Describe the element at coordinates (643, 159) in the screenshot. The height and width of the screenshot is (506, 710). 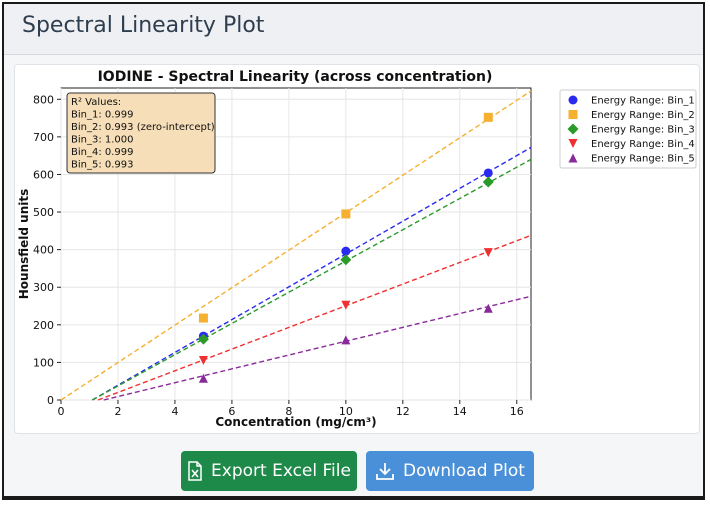
I see `legend-label-bin-5: Energy Range: Bin_5` at that location.